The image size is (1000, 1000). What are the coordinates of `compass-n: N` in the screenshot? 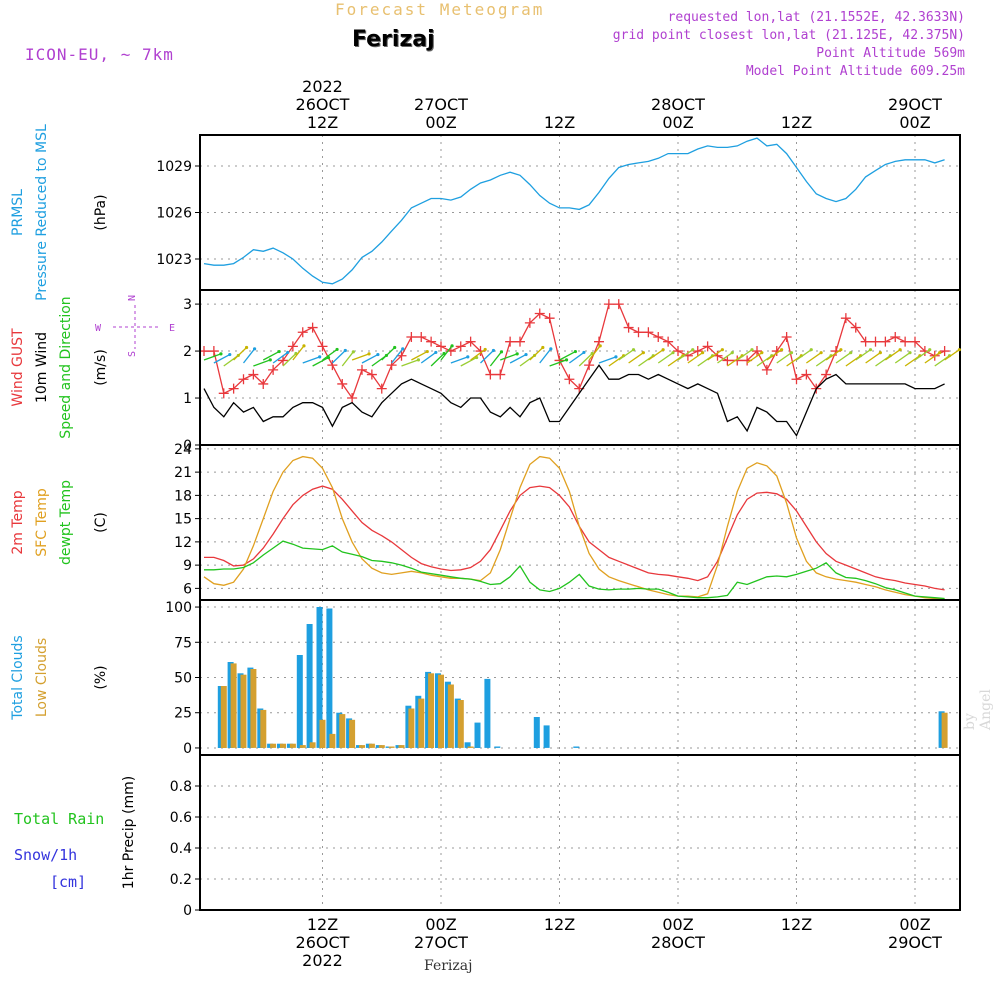 It's located at (132, 298).